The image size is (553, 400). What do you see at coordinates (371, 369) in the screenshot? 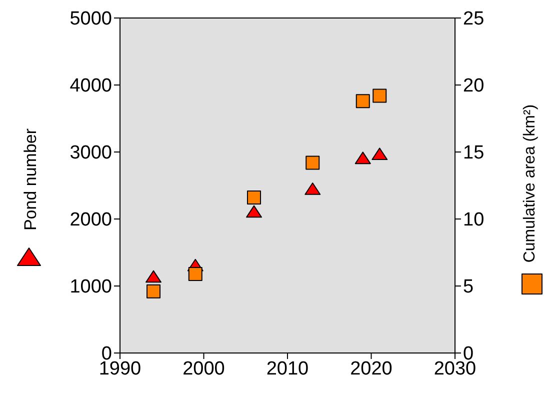
I see `x-tick-label: 2020` at bounding box center [371, 369].